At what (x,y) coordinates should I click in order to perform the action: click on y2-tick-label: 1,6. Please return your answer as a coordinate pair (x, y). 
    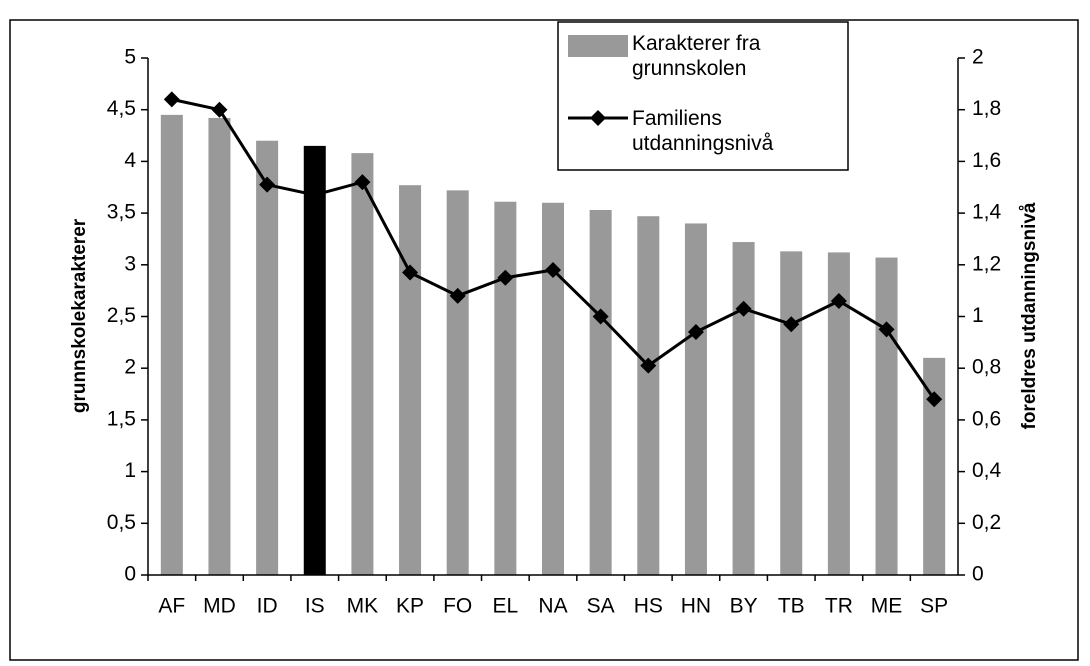
    Looking at the image, I should click on (986, 160).